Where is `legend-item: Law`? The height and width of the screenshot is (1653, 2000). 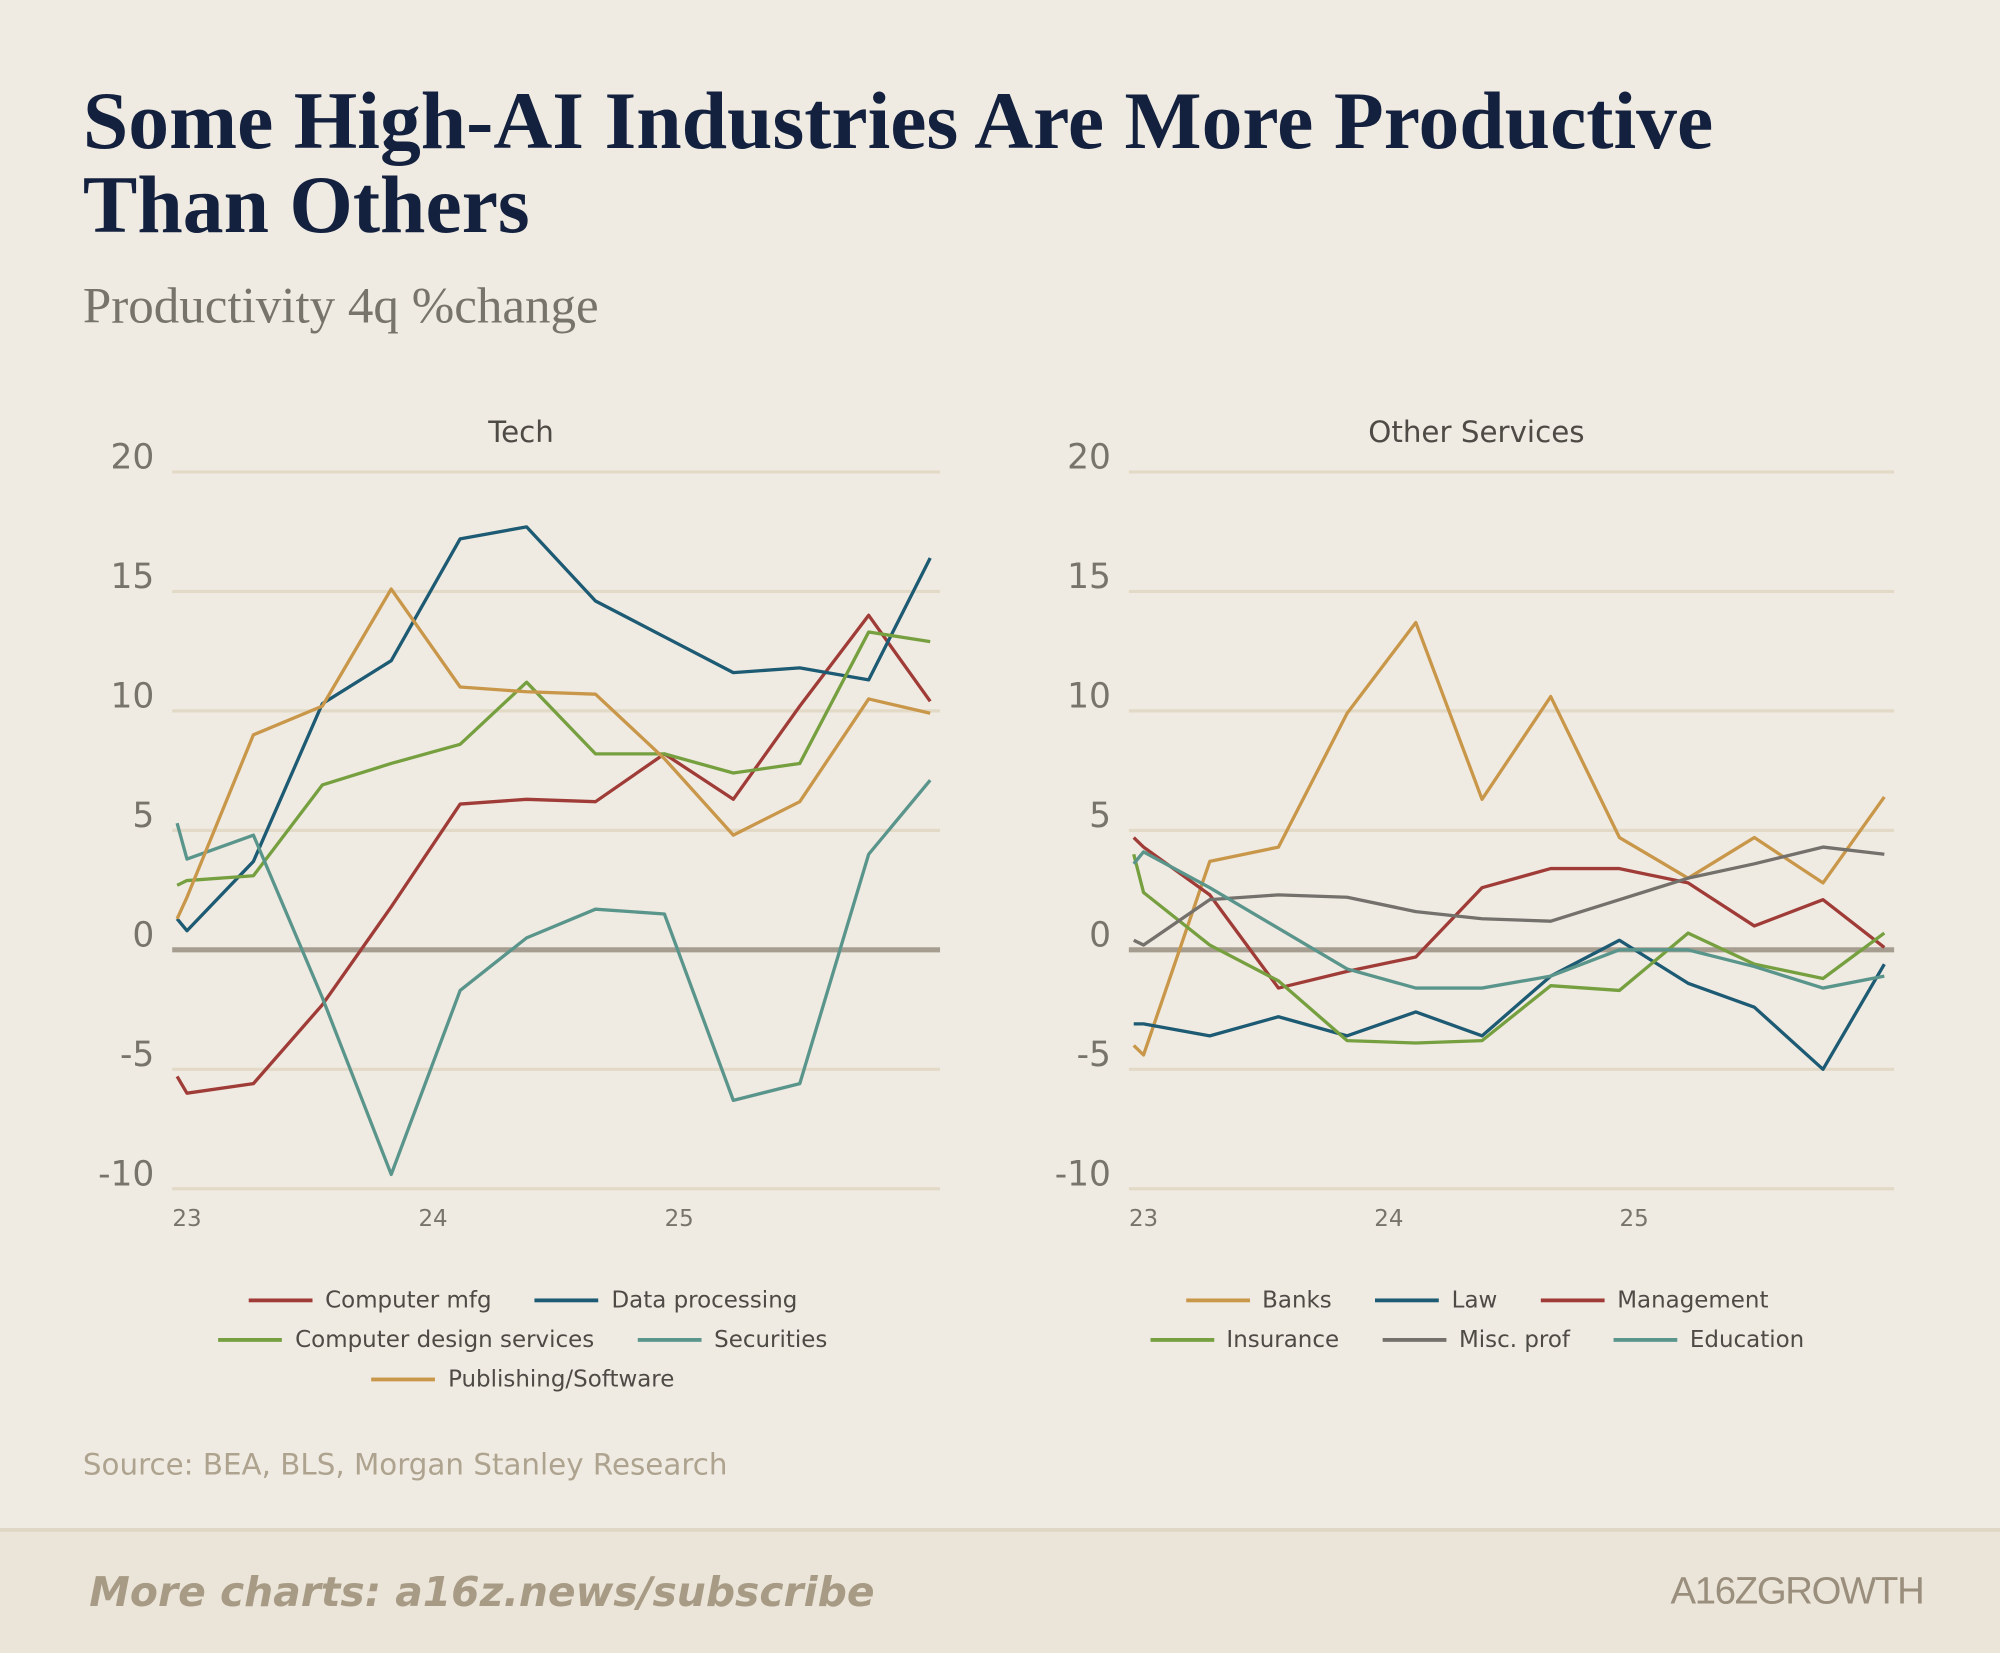 legend-item: Law is located at coordinates (1436, 1300).